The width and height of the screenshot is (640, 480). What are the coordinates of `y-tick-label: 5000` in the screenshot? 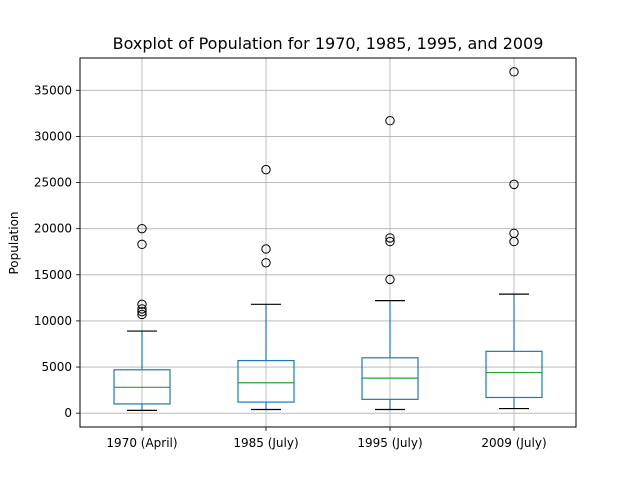 It's located at (56, 367).